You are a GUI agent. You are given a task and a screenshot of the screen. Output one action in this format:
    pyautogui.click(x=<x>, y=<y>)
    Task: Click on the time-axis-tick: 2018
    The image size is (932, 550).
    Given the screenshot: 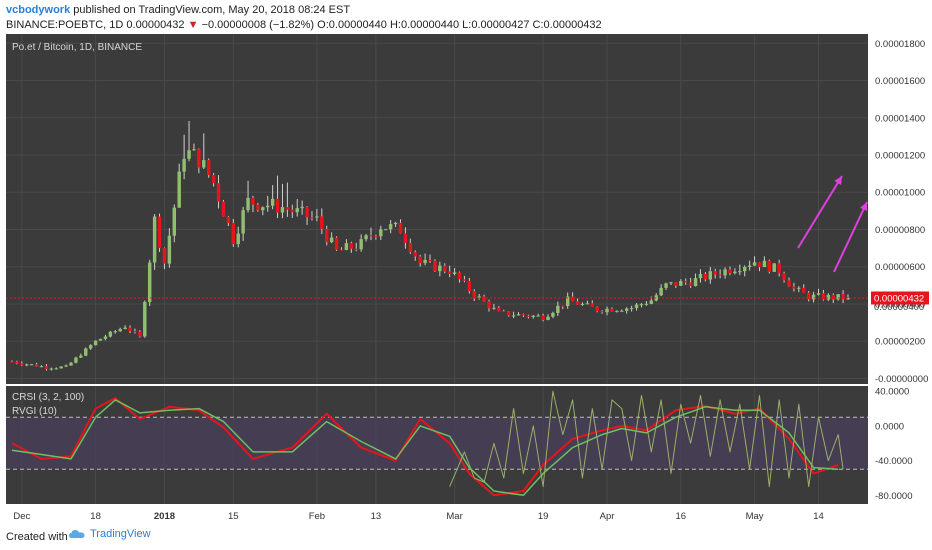 What is the action you would take?
    pyautogui.click(x=164, y=516)
    